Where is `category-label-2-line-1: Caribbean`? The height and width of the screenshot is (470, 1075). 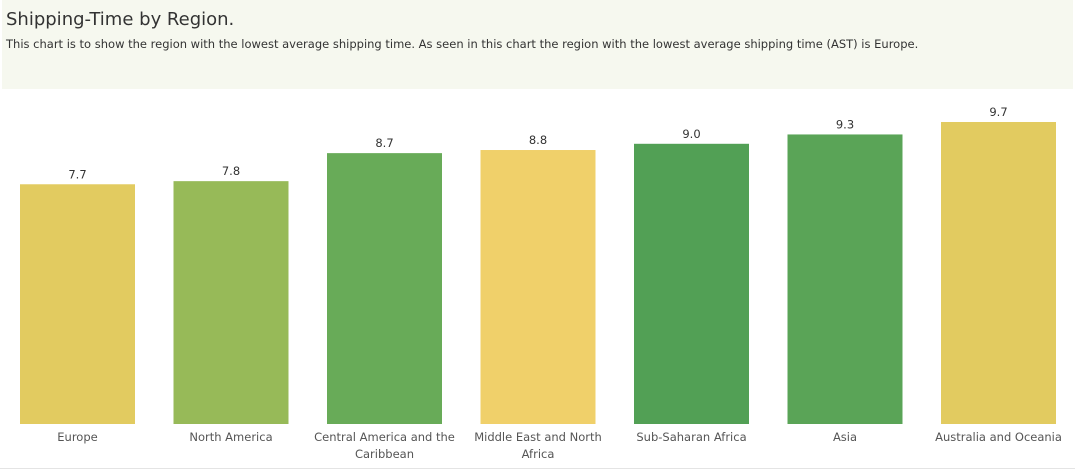
category-label-2-line-1: Caribbean is located at coordinates (384, 454).